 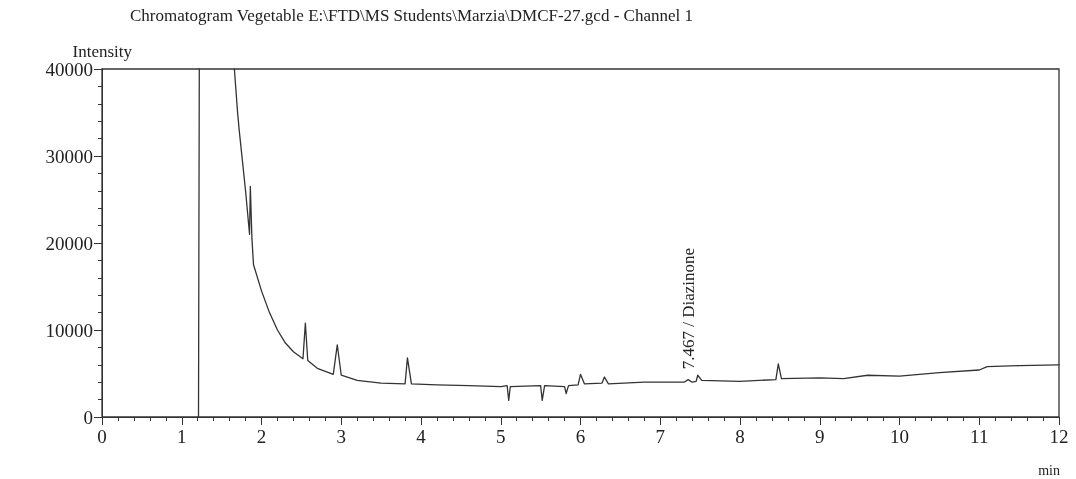 I want to click on x-tick-label: 1, so click(x=182, y=436).